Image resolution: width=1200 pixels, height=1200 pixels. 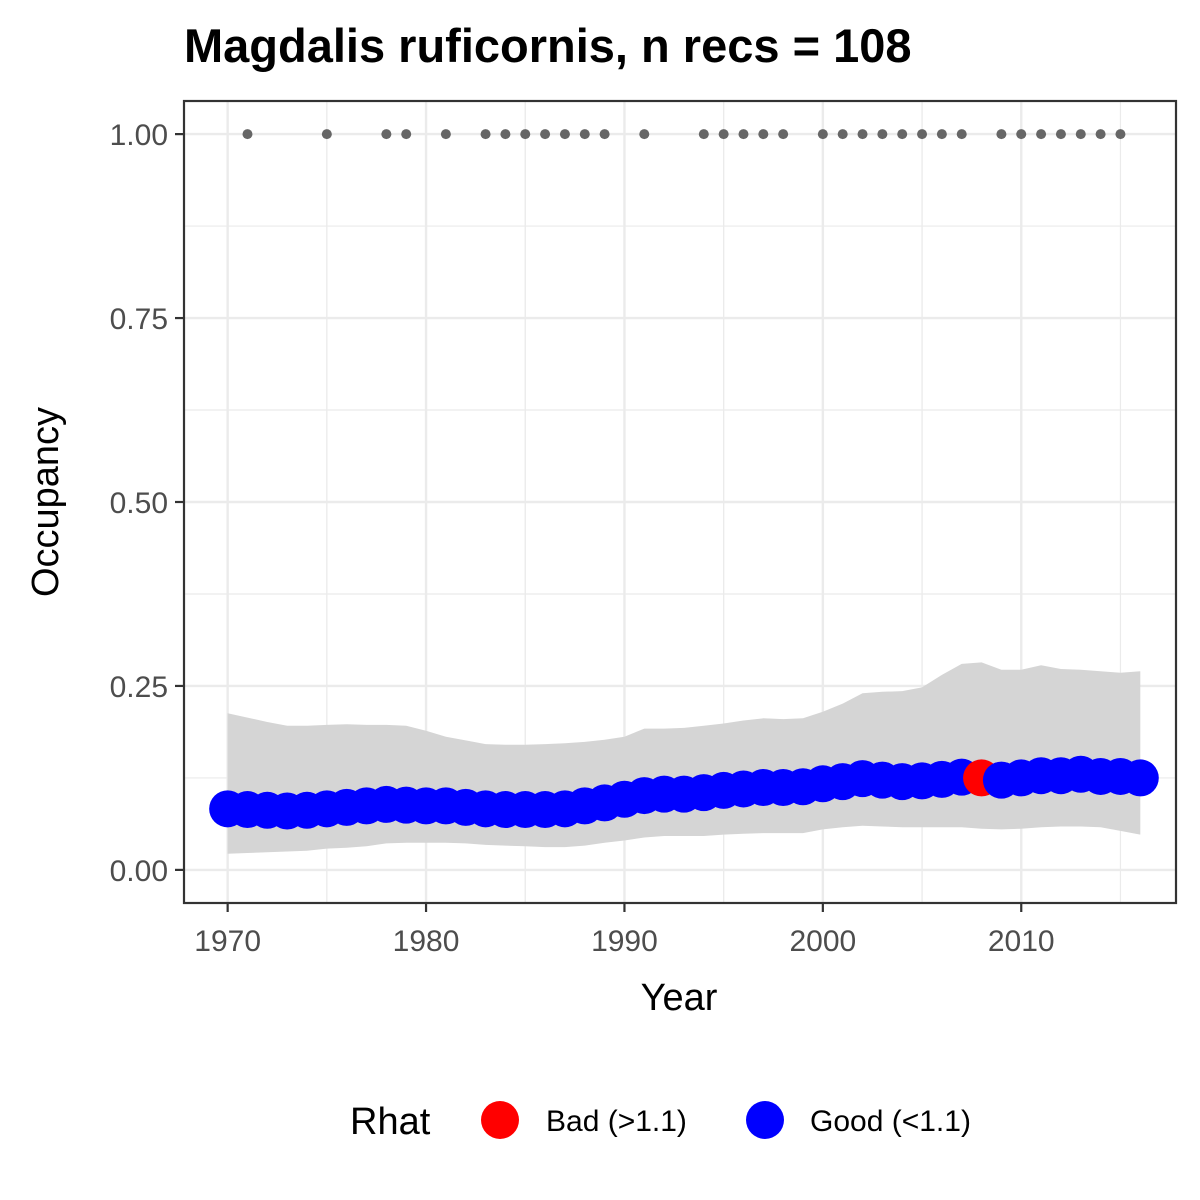 I want to click on record-points, so click(x=684, y=134).